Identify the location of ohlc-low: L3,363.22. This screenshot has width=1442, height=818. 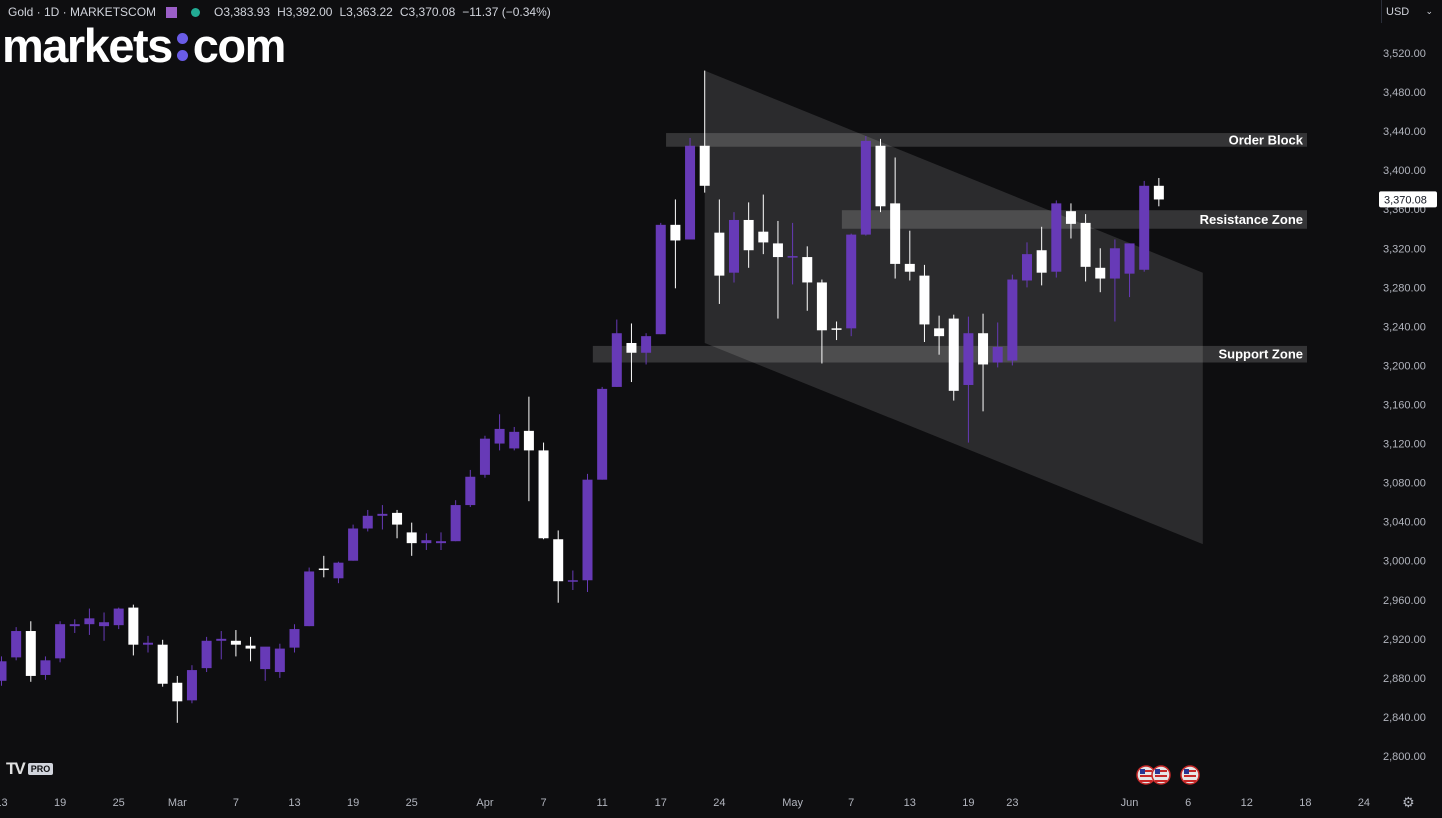
(366, 12).